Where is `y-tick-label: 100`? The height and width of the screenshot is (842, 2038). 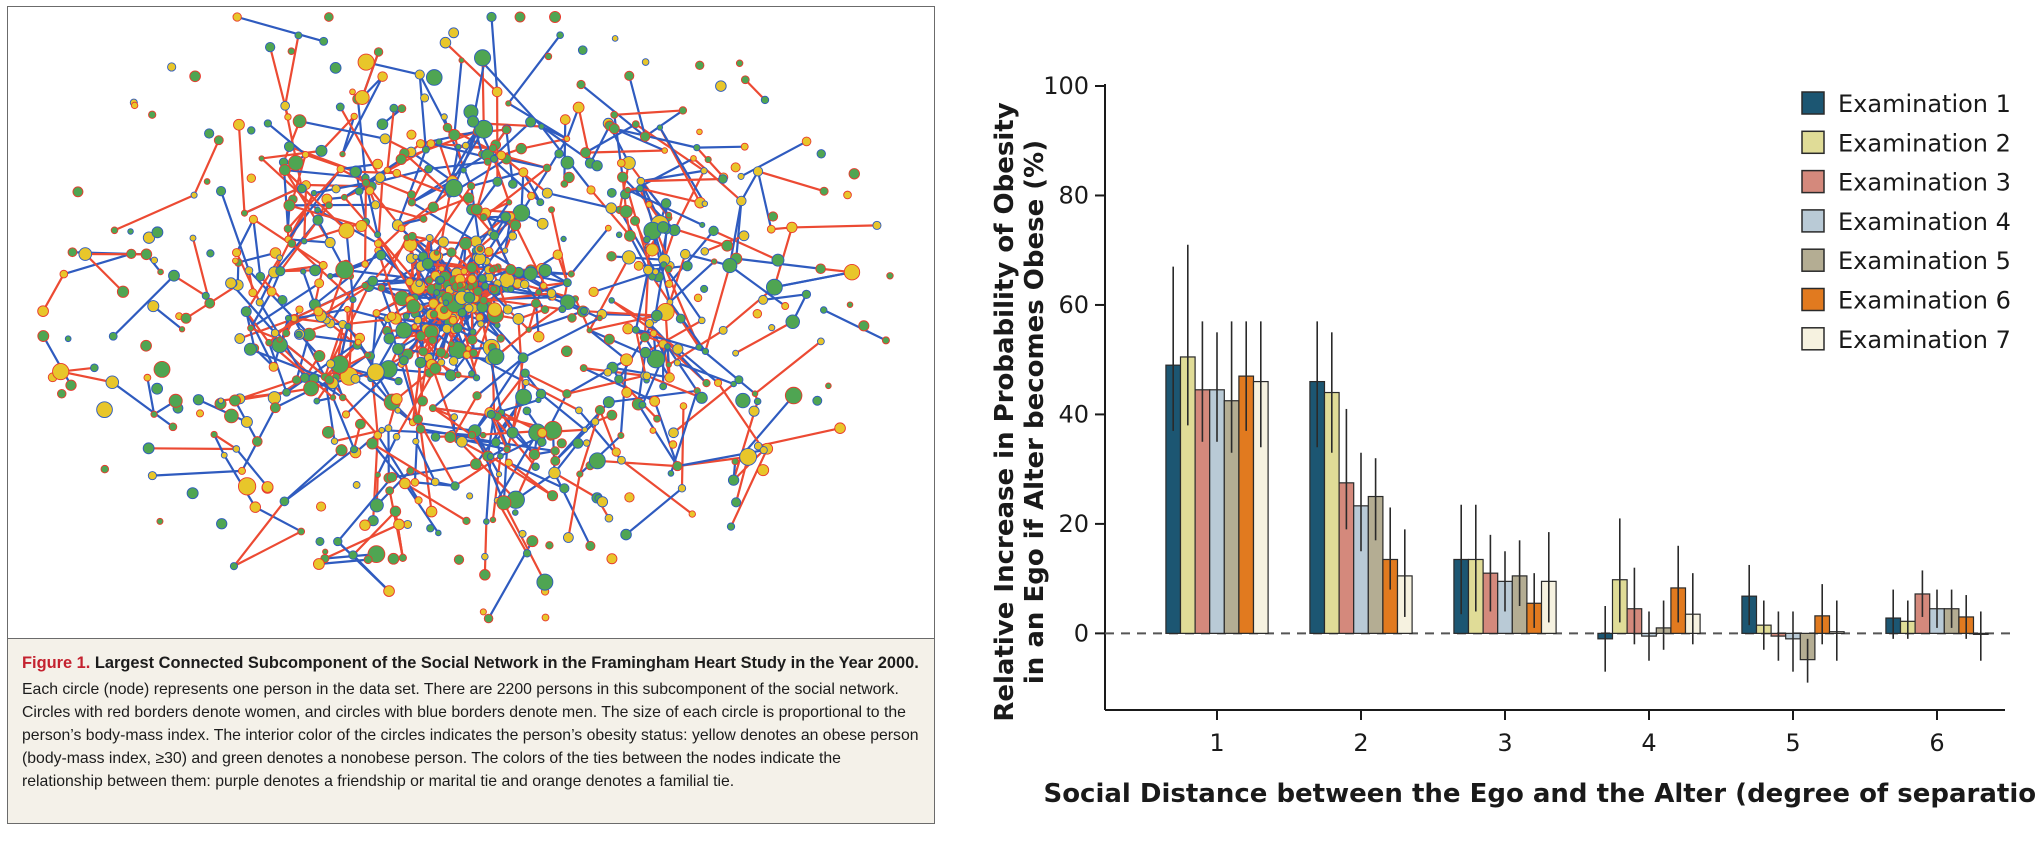
y-tick-label: 100 is located at coordinates (1066, 86).